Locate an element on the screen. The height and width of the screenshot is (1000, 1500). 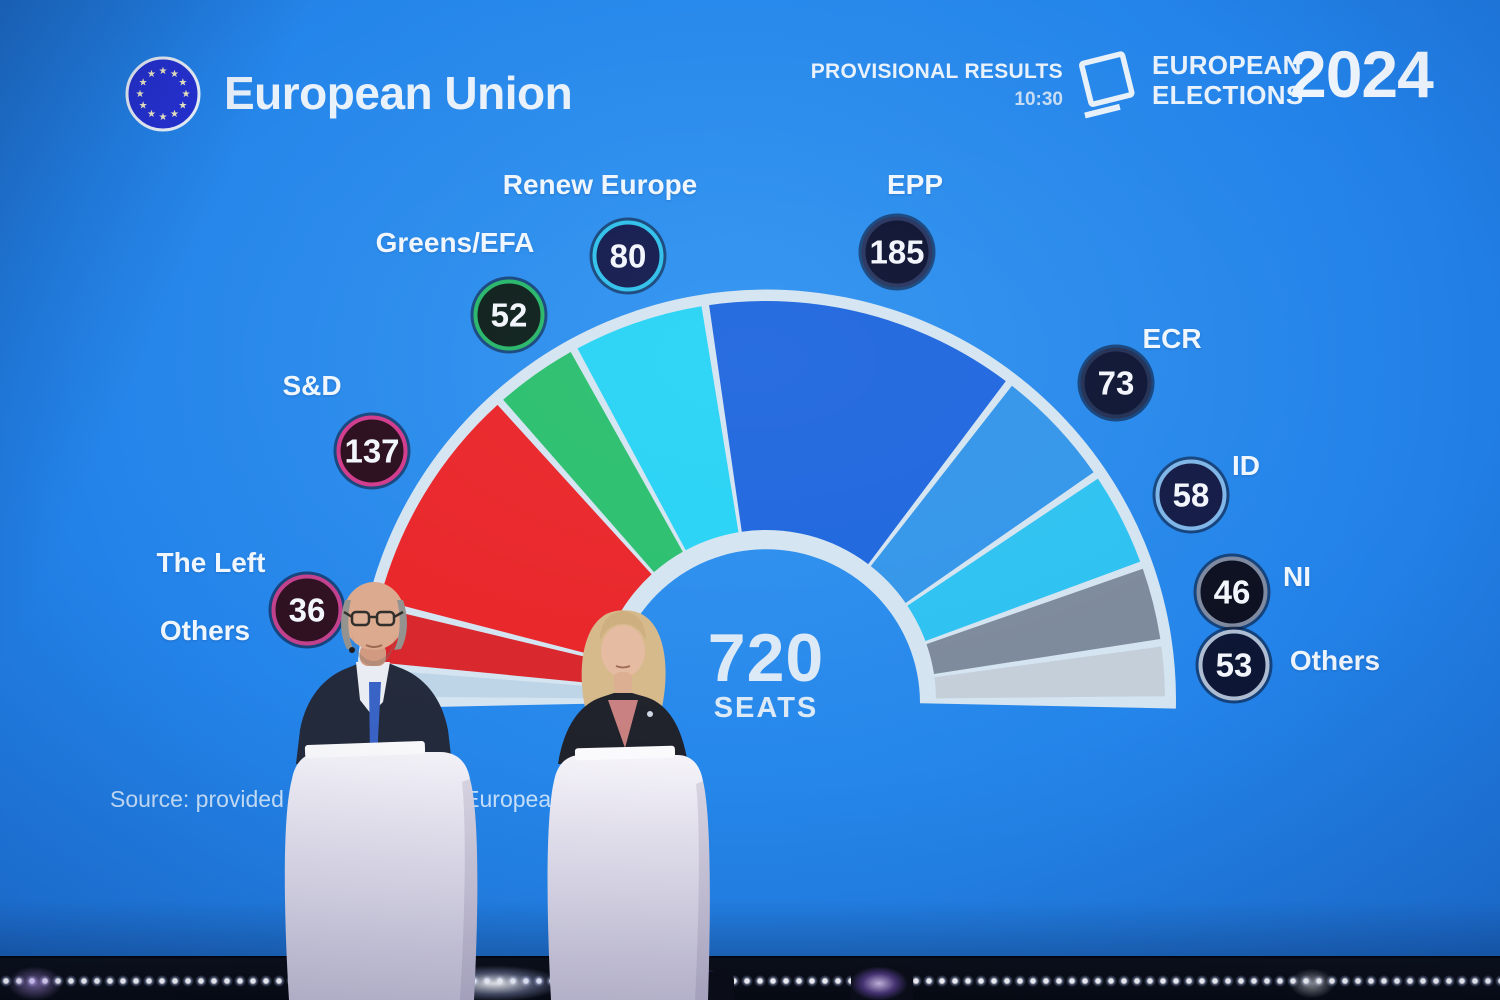
lapel-pin is located at coordinates (650, 714).